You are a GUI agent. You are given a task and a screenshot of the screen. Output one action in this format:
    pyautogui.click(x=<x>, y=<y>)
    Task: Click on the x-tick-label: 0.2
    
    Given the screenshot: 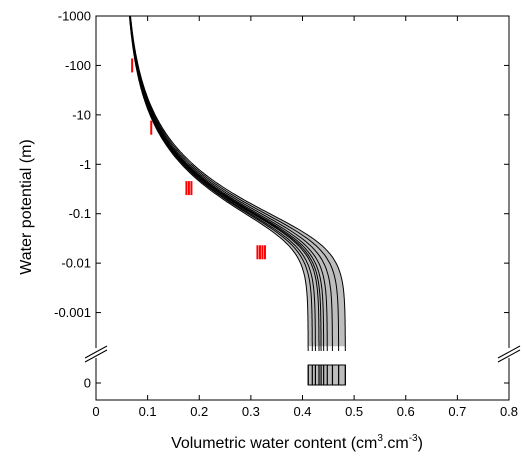 What is the action you would take?
    pyautogui.click(x=199, y=411)
    